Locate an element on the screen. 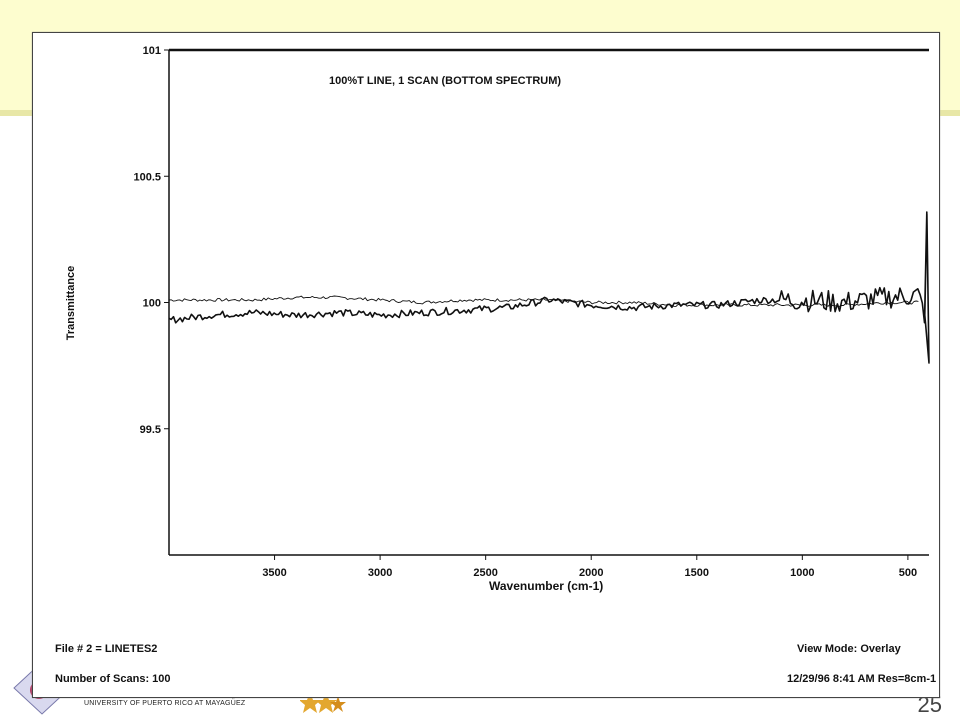 This screenshot has width=960, height=720. view-mode: View Mode: Overlay is located at coordinates (849, 649).